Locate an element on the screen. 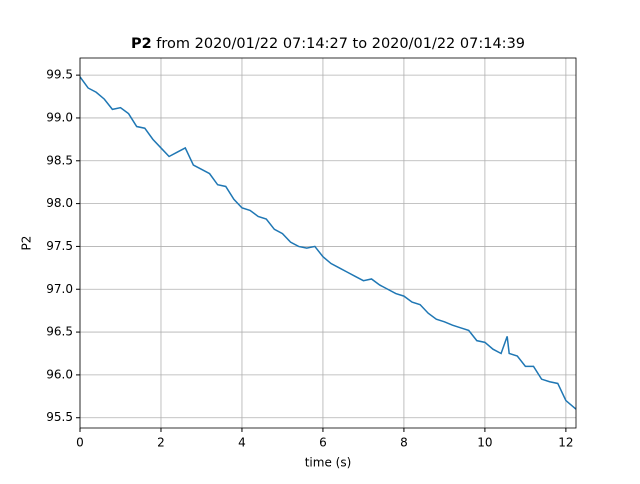  x-tick-label: 4 is located at coordinates (242, 443).